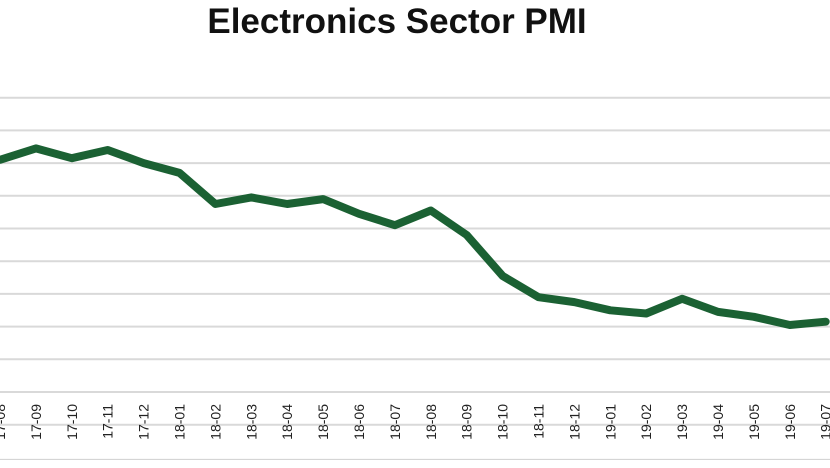  What do you see at coordinates (180, 422) in the screenshot?
I see `x-tick-label: 18-01` at bounding box center [180, 422].